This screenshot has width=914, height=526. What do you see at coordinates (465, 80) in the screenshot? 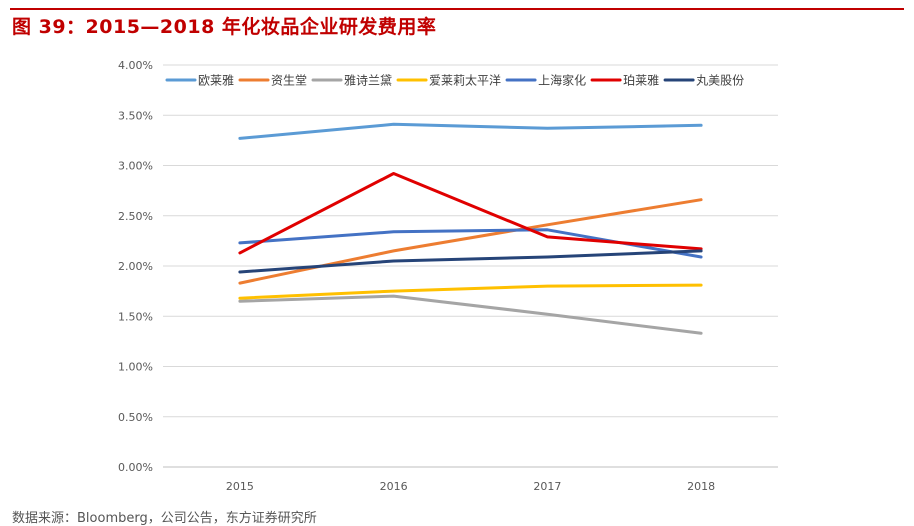
I see `legend-label: 爱莱莉太平洋` at bounding box center [465, 80].